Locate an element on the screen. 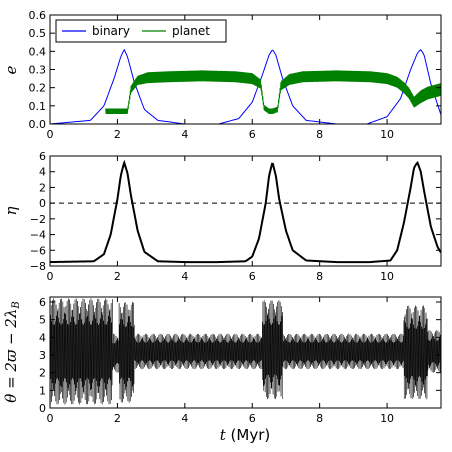 This screenshot has height=452, width=452. time-x-axis-label: t (Myr) is located at coordinates (245, 435).